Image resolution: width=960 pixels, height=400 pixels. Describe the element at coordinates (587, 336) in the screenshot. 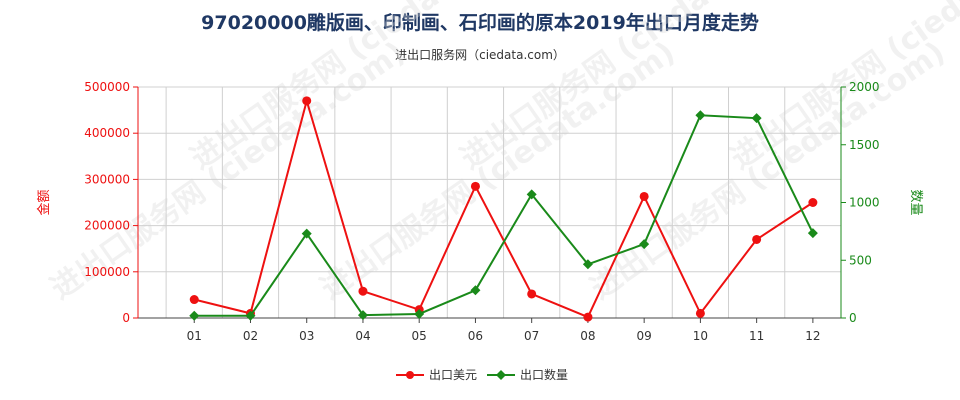

I see `x-tick-label: 08` at that location.